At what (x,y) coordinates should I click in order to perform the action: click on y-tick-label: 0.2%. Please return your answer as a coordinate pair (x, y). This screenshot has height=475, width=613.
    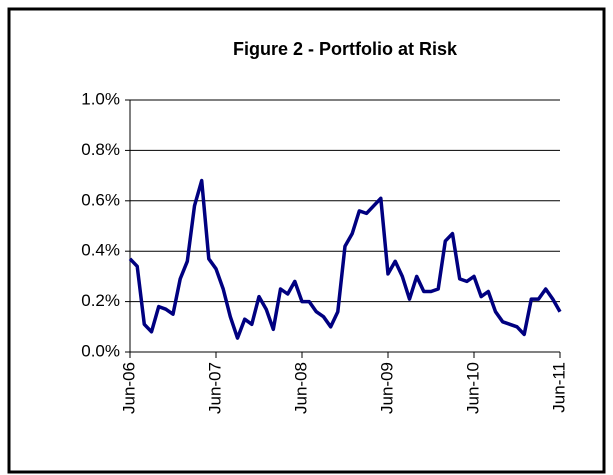
    Looking at the image, I should click on (100, 300).